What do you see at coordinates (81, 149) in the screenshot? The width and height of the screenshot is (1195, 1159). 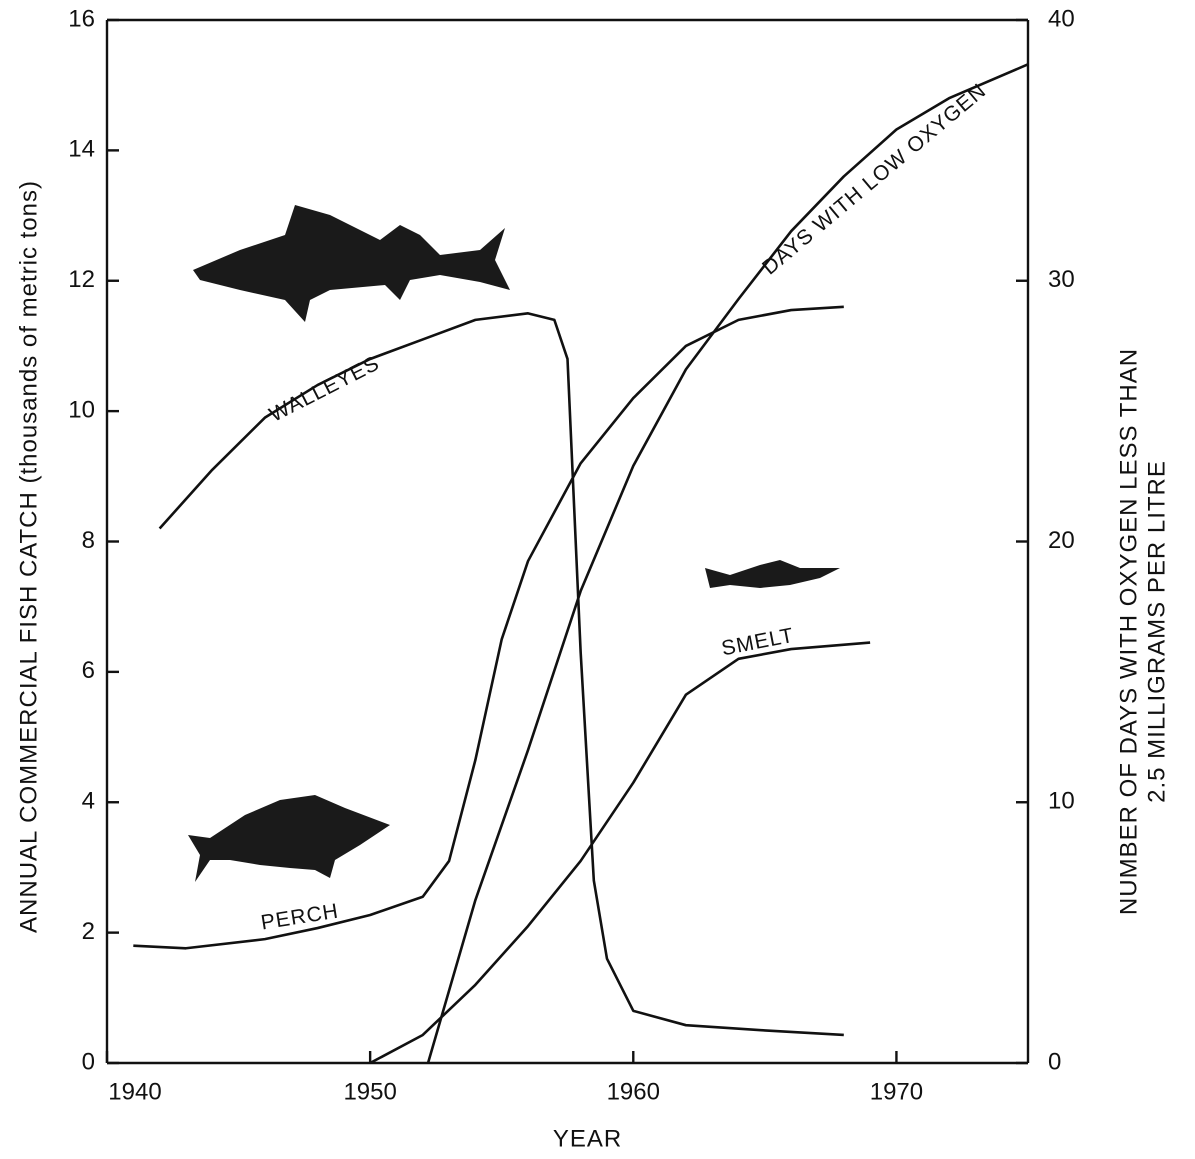 I see `y-tick-label: 14` at bounding box center [81, 149].